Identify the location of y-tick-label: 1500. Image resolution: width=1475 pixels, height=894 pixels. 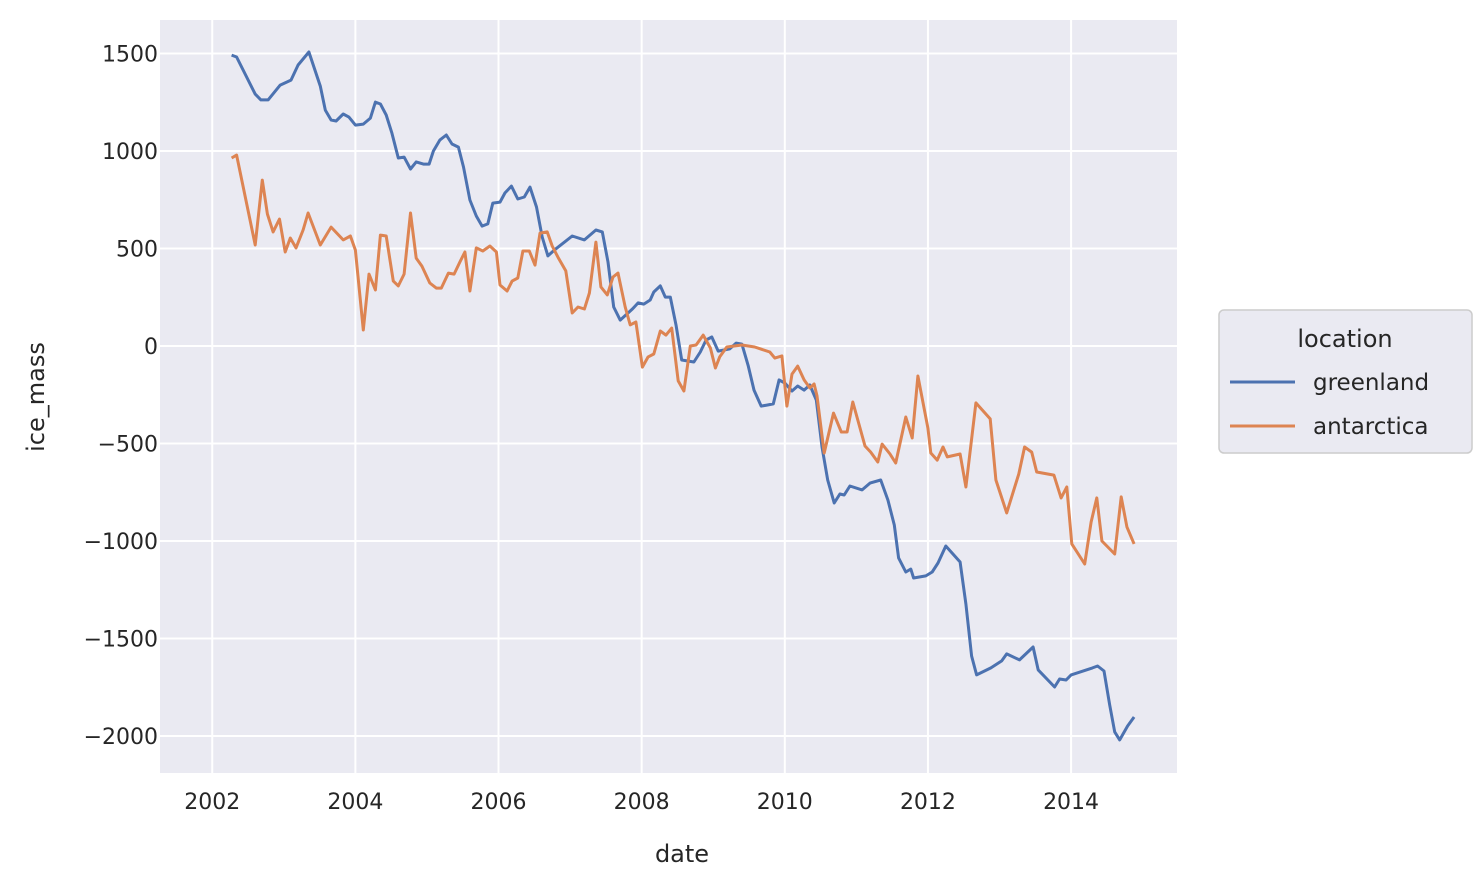
(130, 55).